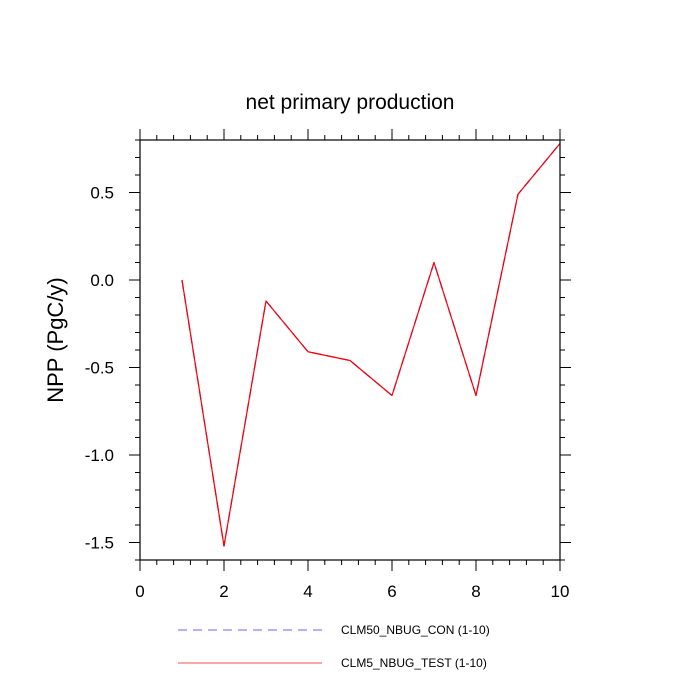 The height and width of the screenshot is (700, 700). Describe the element at coordinates (475, 591) in the screenshot. I see `x-tick-label: 8` at that location.